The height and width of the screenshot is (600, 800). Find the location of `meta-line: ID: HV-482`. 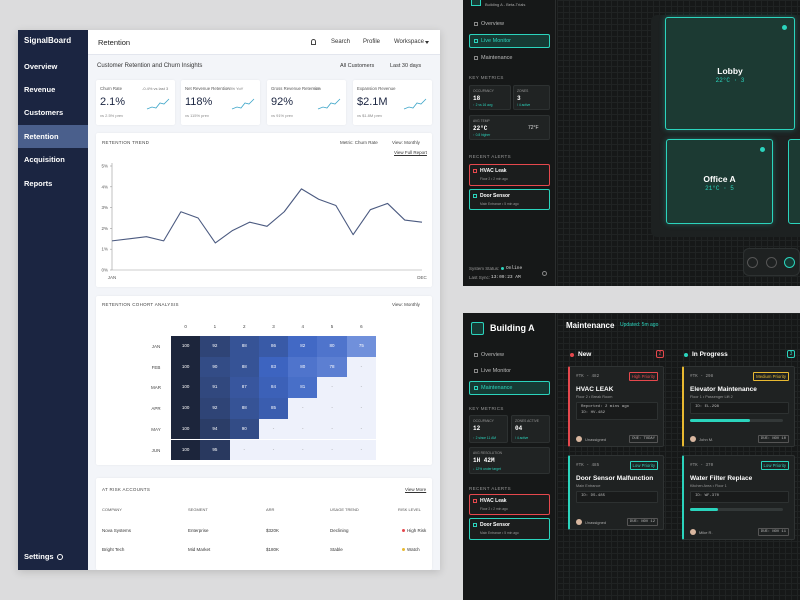

meta-line: ID: HV-482 is located at coordinates (593, 413).